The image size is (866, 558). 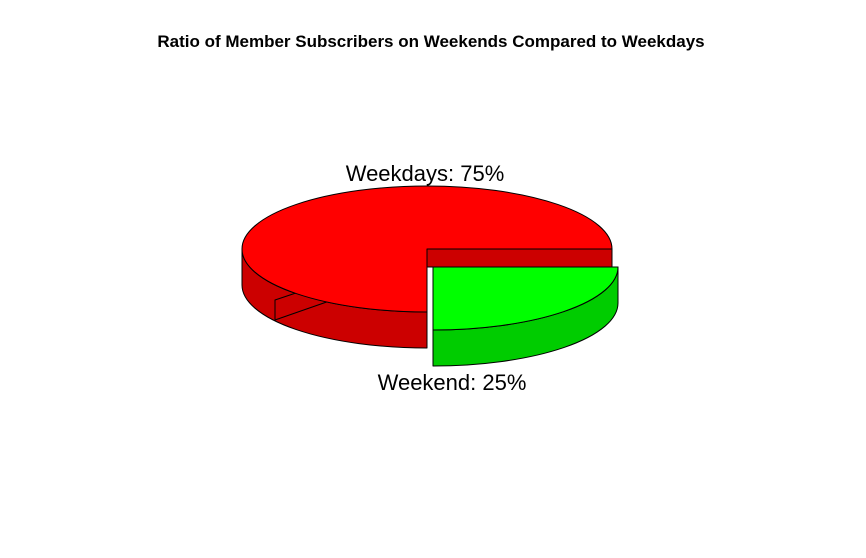 I want to click on weekdays-slice-top, so click(x=427, y=249).